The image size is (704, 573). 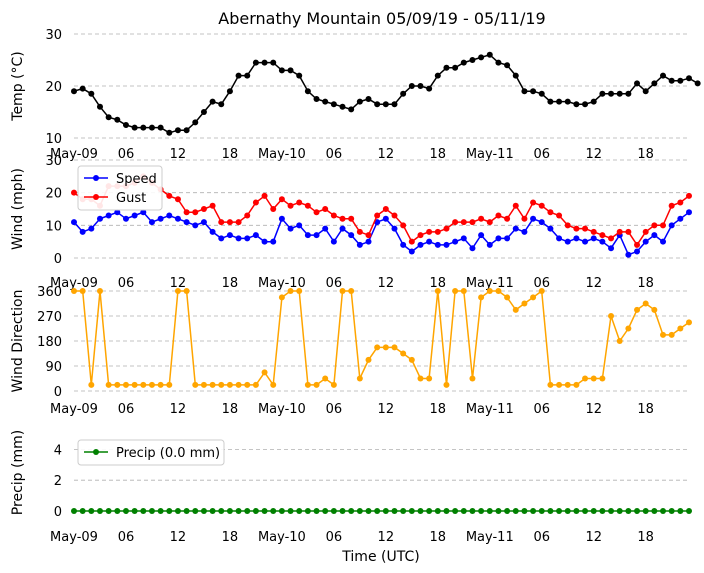 What do you see at coordinates (49, 342) in the screenshot?
I see `wind_direction-ytick-label: 180` at bounding box center [49, 342].